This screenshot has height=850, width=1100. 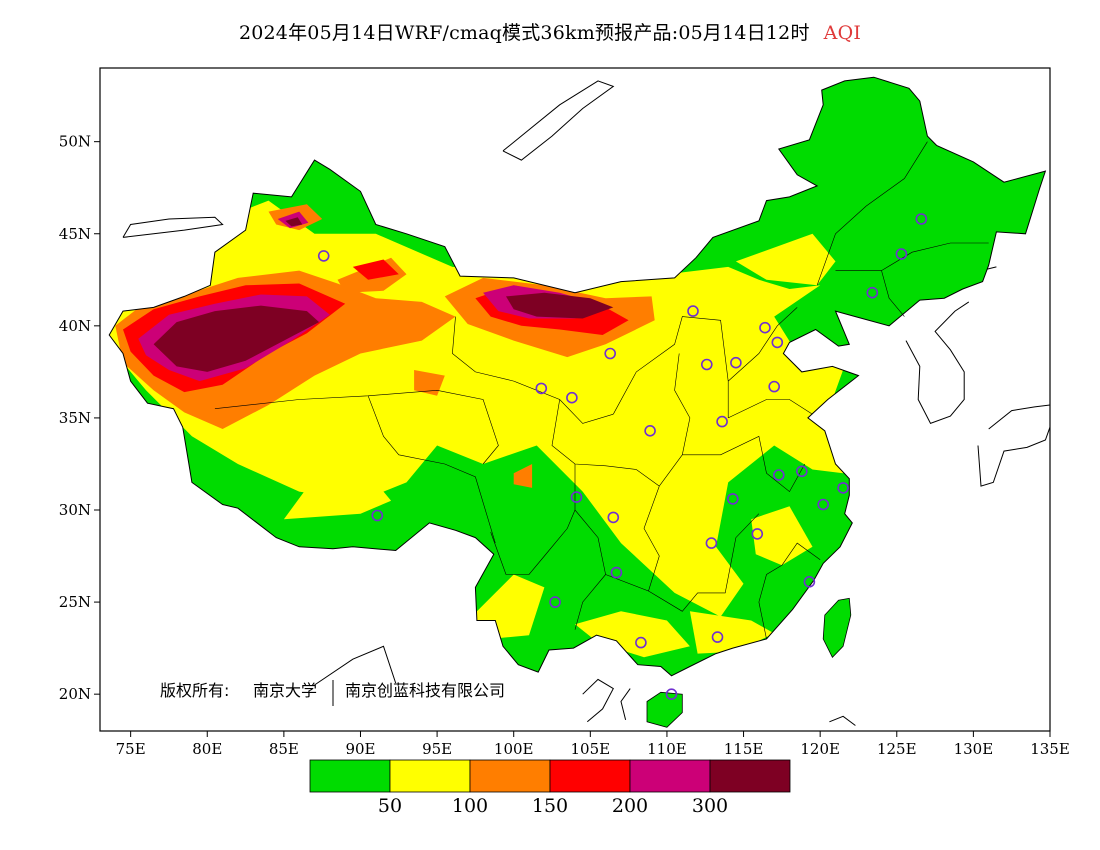 What do you see at coordinates (375, 269) in the screenshot?
I see `aqi-zone-unhealthy` at bounding box center [375, 269].